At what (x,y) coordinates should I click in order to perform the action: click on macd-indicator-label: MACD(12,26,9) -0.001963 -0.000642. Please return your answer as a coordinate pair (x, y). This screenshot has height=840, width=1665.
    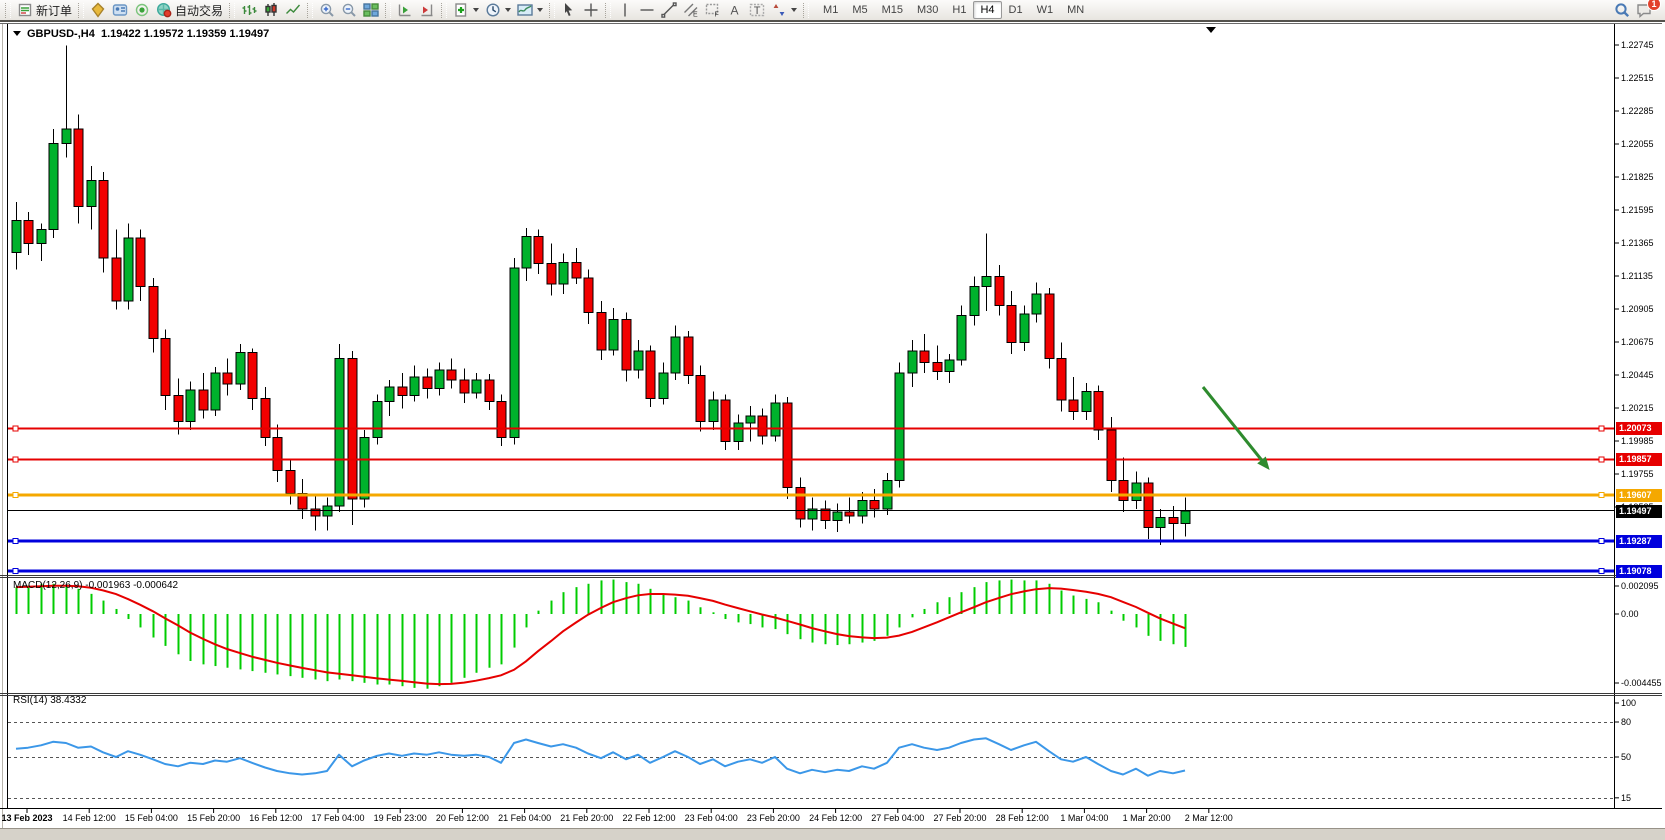
    Looking at the image, I should click on (95, 585).